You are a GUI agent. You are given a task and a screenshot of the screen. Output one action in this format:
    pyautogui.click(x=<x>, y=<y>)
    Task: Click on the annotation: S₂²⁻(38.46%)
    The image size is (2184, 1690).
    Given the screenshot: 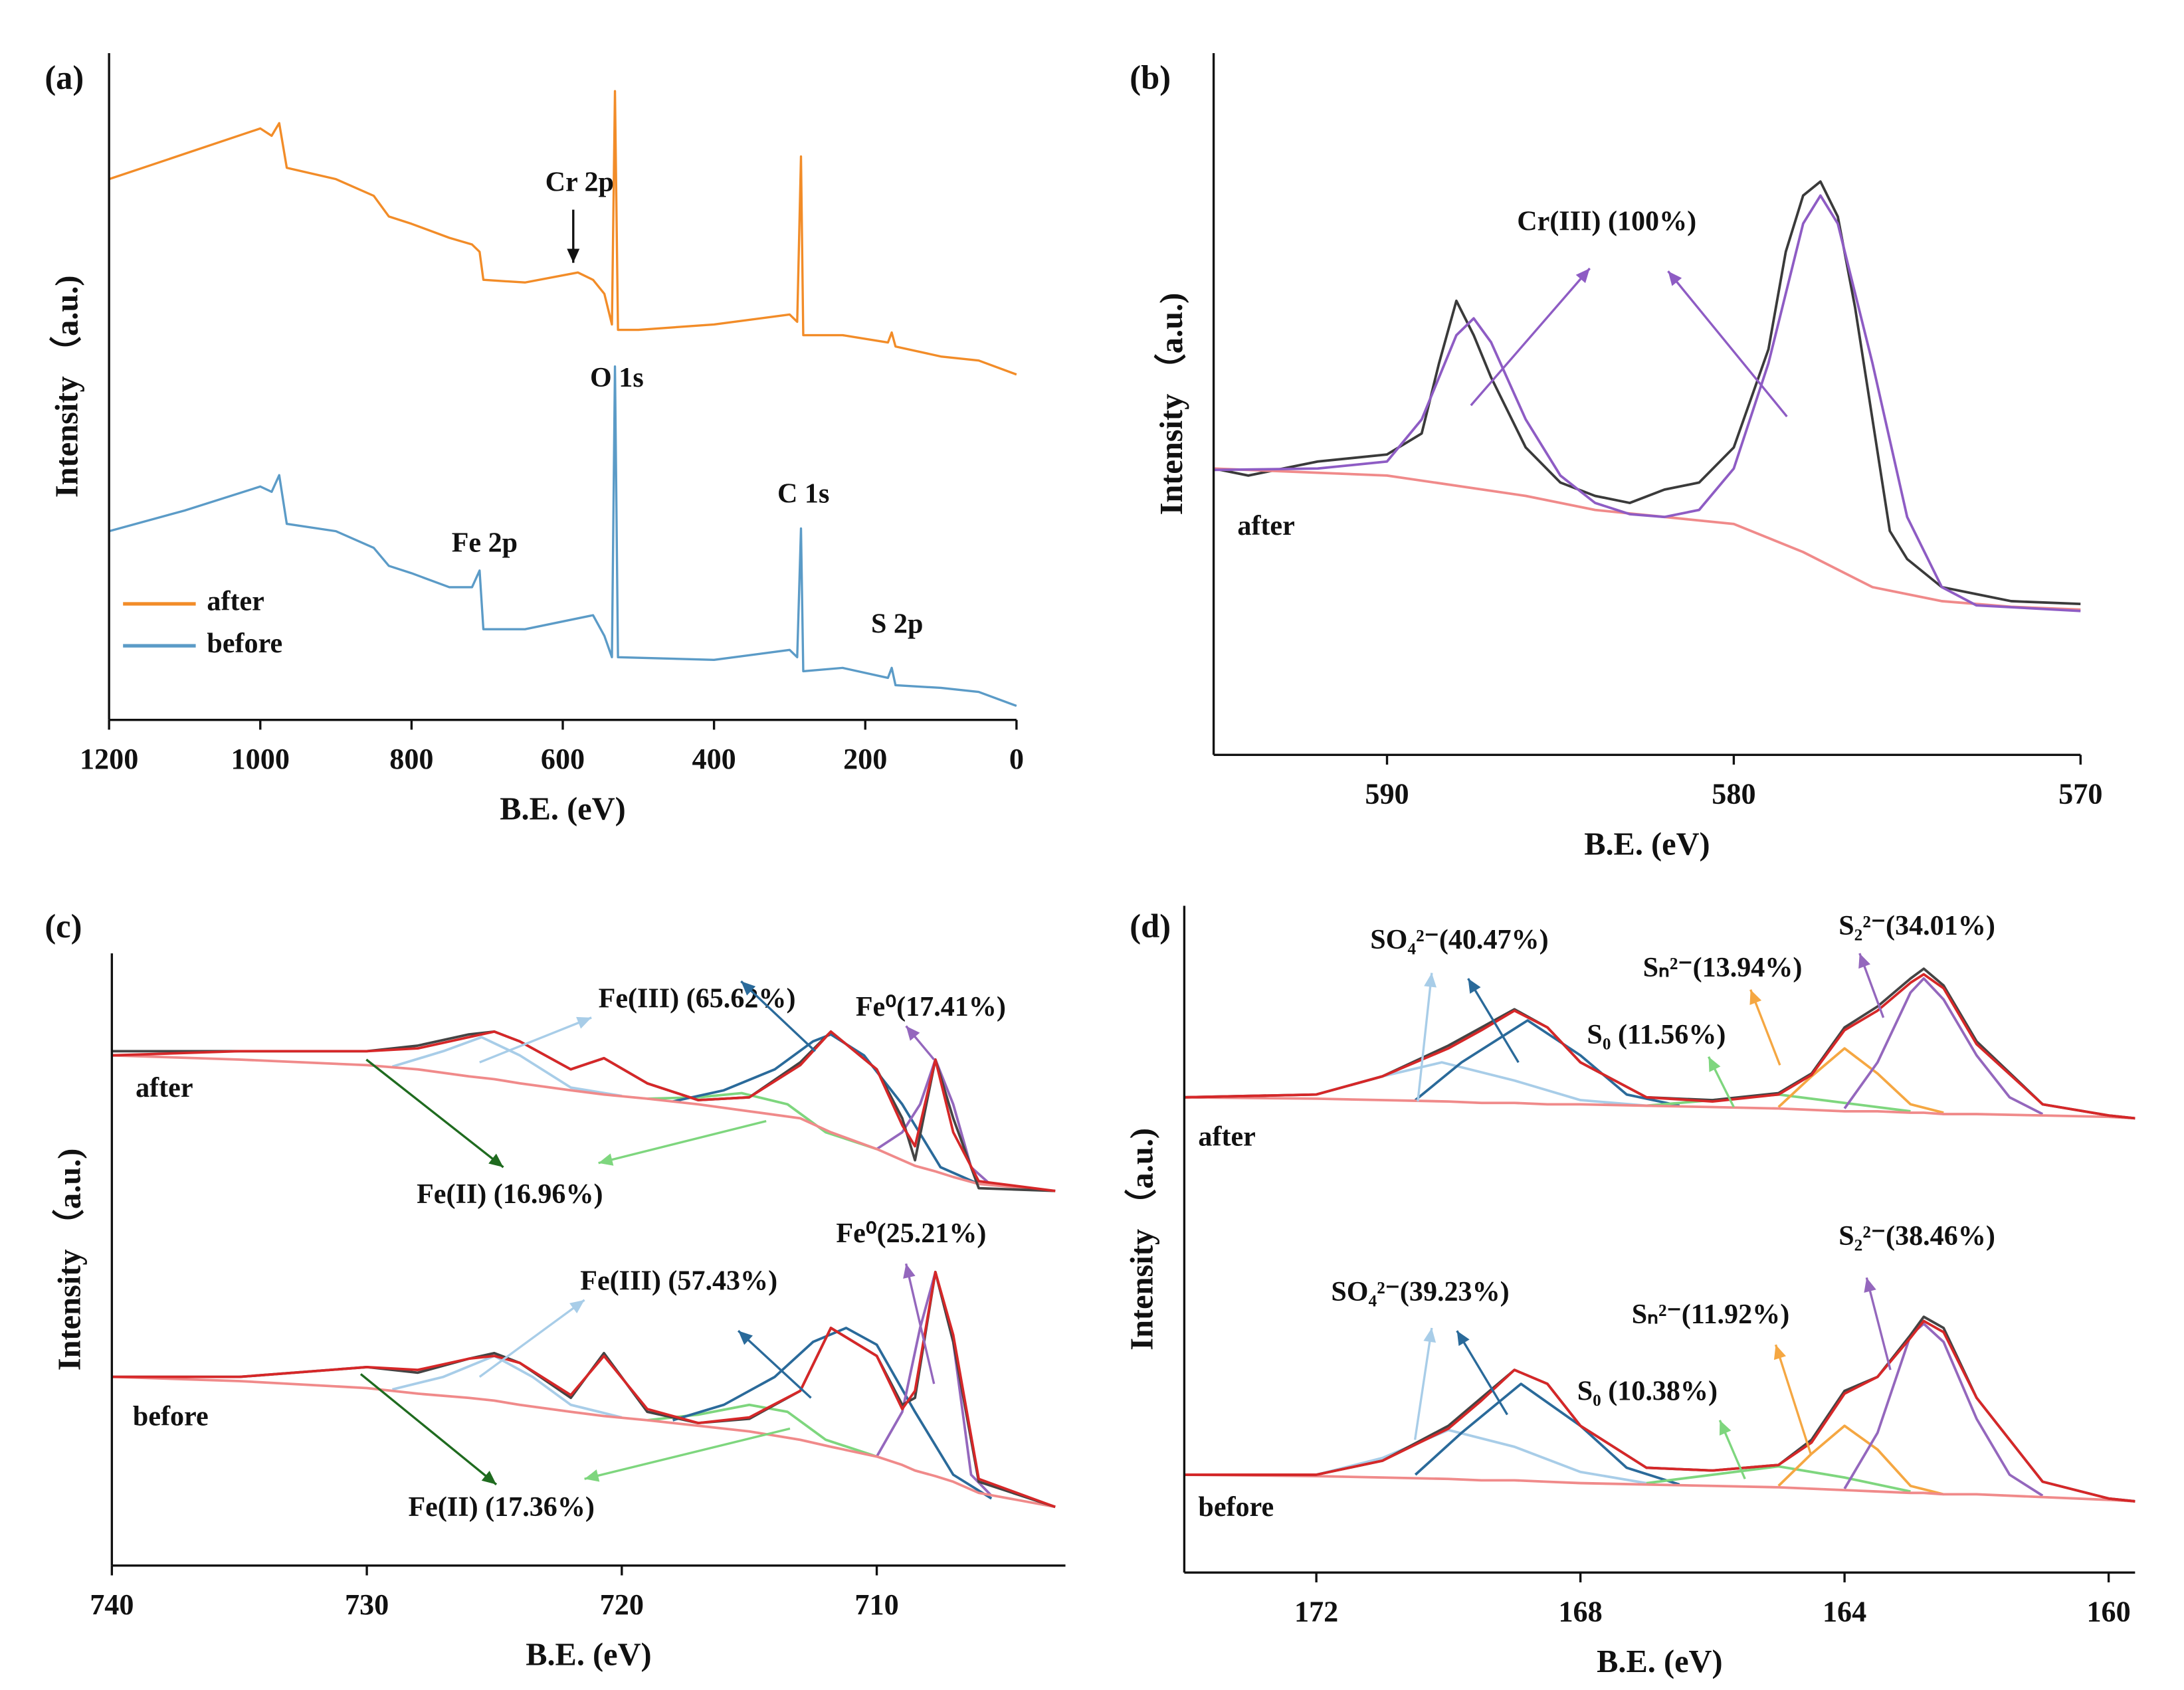 What is the action you would take?
    pyautogui.click(x=1916, y=1236)
    